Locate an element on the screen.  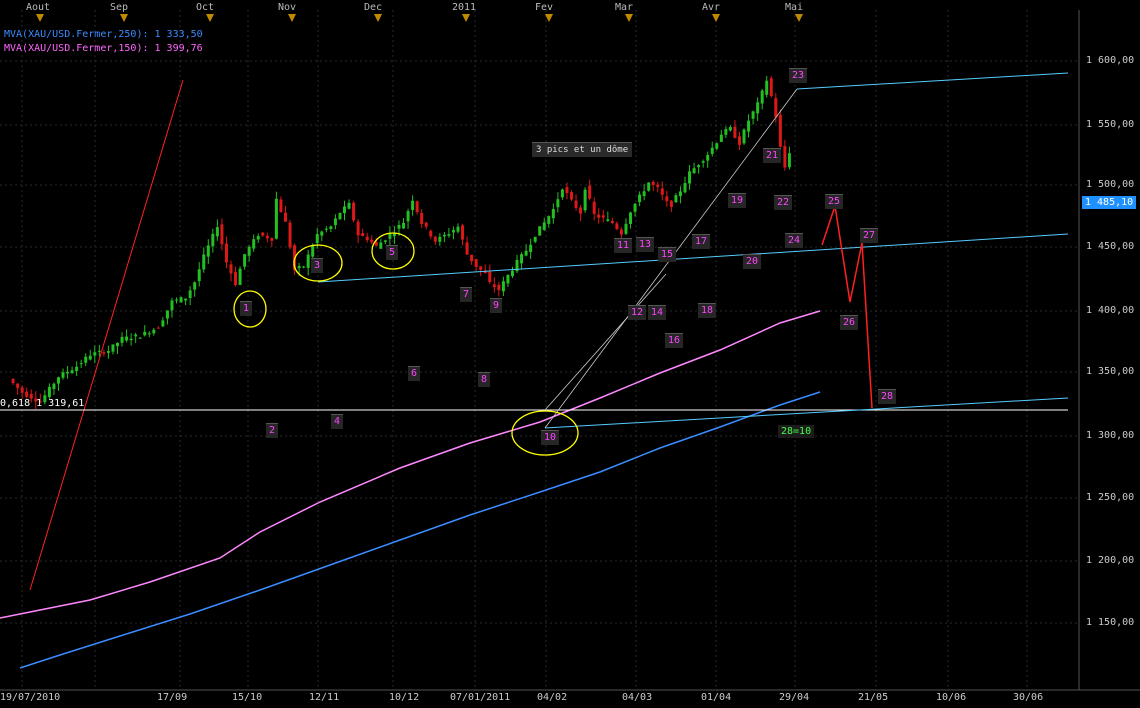
neckline-upper is located at coordinates (693, 258).